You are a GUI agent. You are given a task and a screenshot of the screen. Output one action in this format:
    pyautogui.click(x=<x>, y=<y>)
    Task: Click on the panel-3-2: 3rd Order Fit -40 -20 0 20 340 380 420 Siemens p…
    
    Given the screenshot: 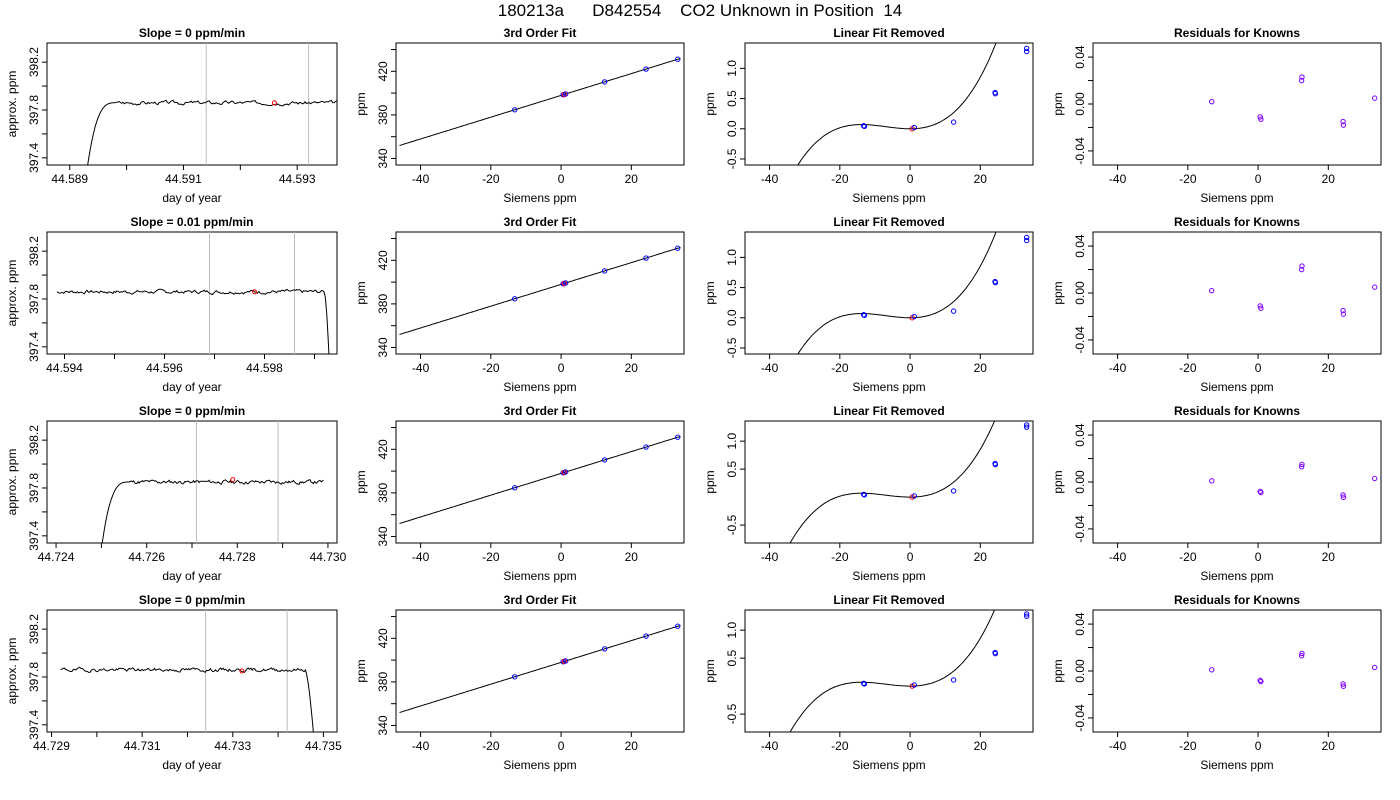 What is the action you would take?
    pyautogui.click(x=519, y=493)
    